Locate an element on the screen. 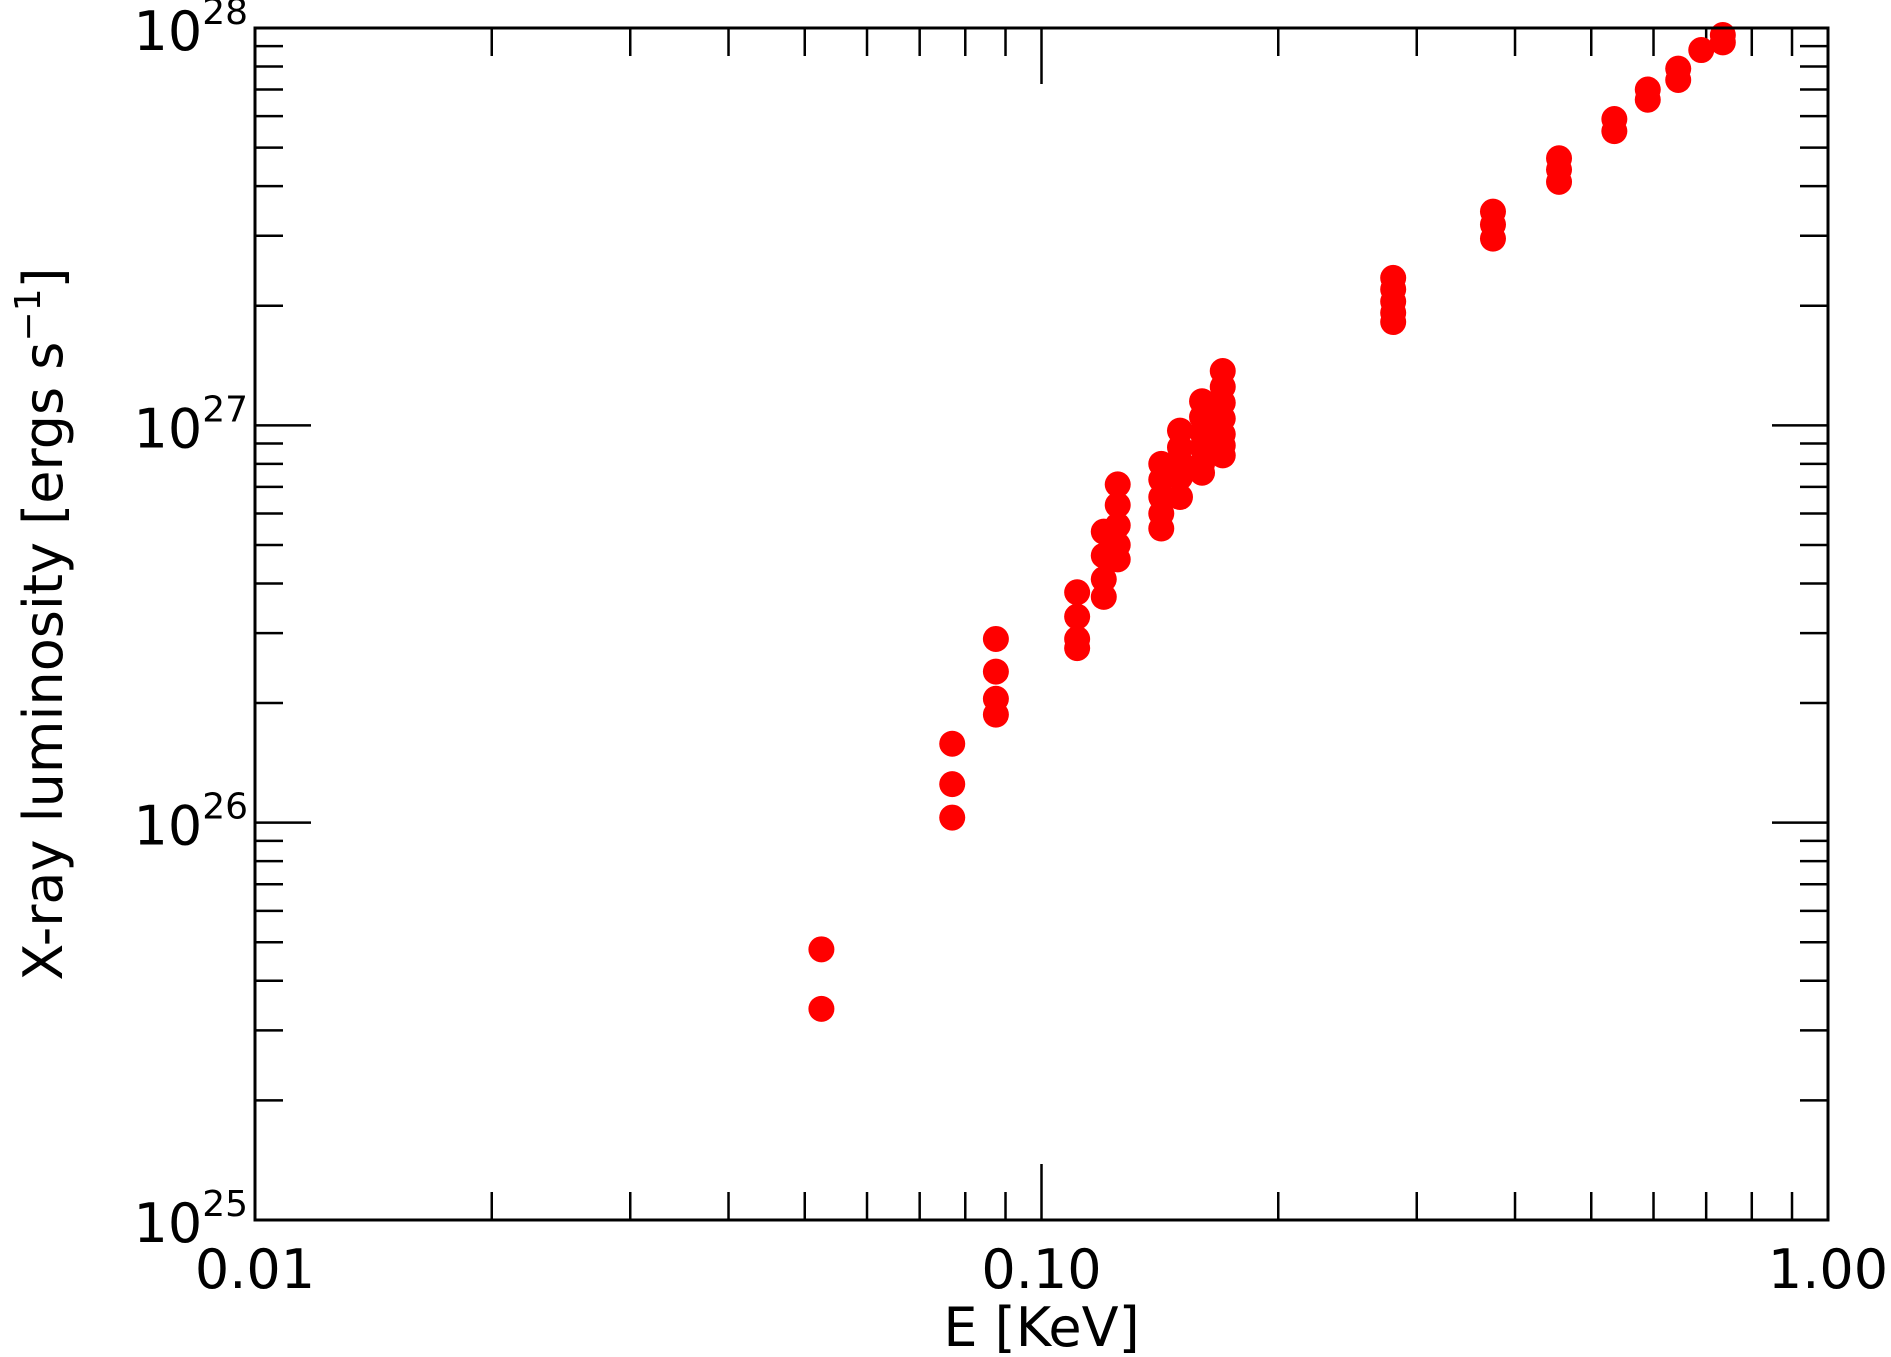 The height and width of the screenshot is (1357, 1891). x-tick-labels: 0.01 0.10 1.00 is located at coordinates (1041, 1269).